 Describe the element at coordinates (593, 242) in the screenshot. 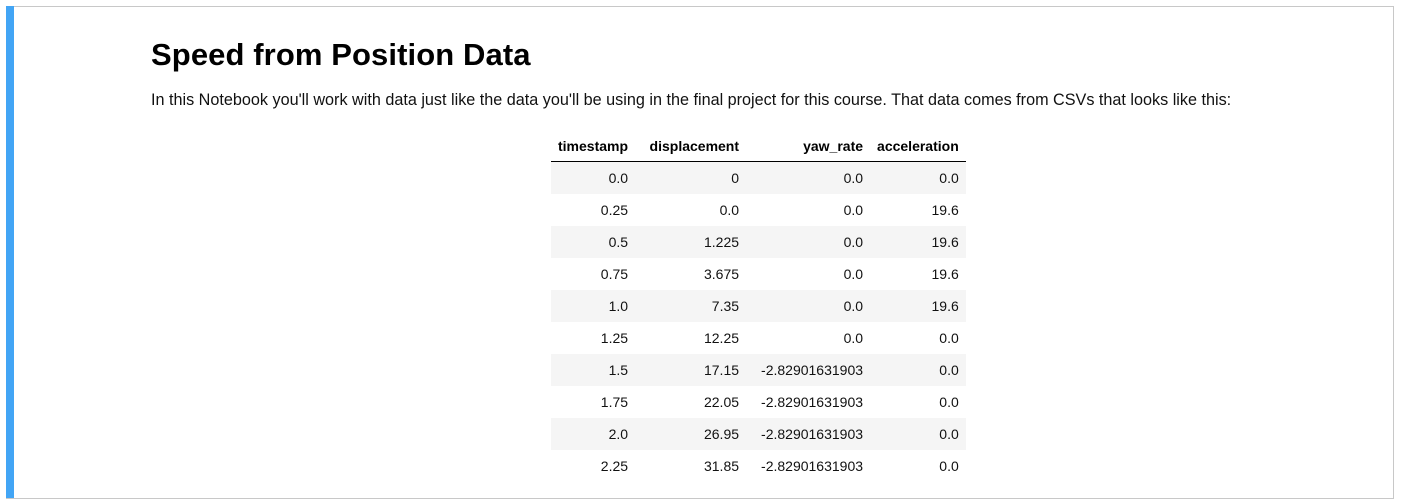

I see `cell-timestamp: 0.5` at that location.